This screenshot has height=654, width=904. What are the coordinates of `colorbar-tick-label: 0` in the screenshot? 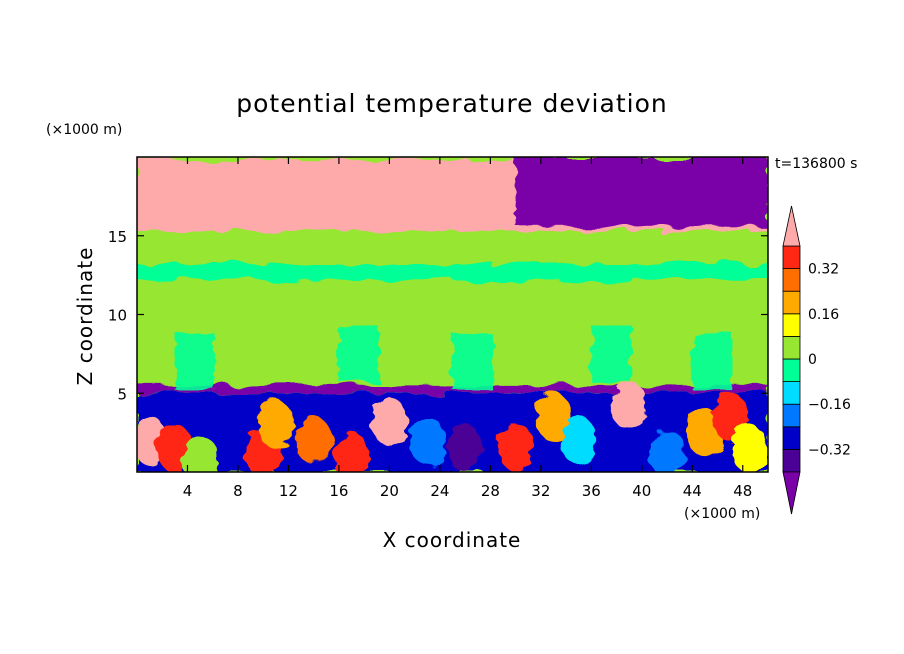 It's located at (812, 360).